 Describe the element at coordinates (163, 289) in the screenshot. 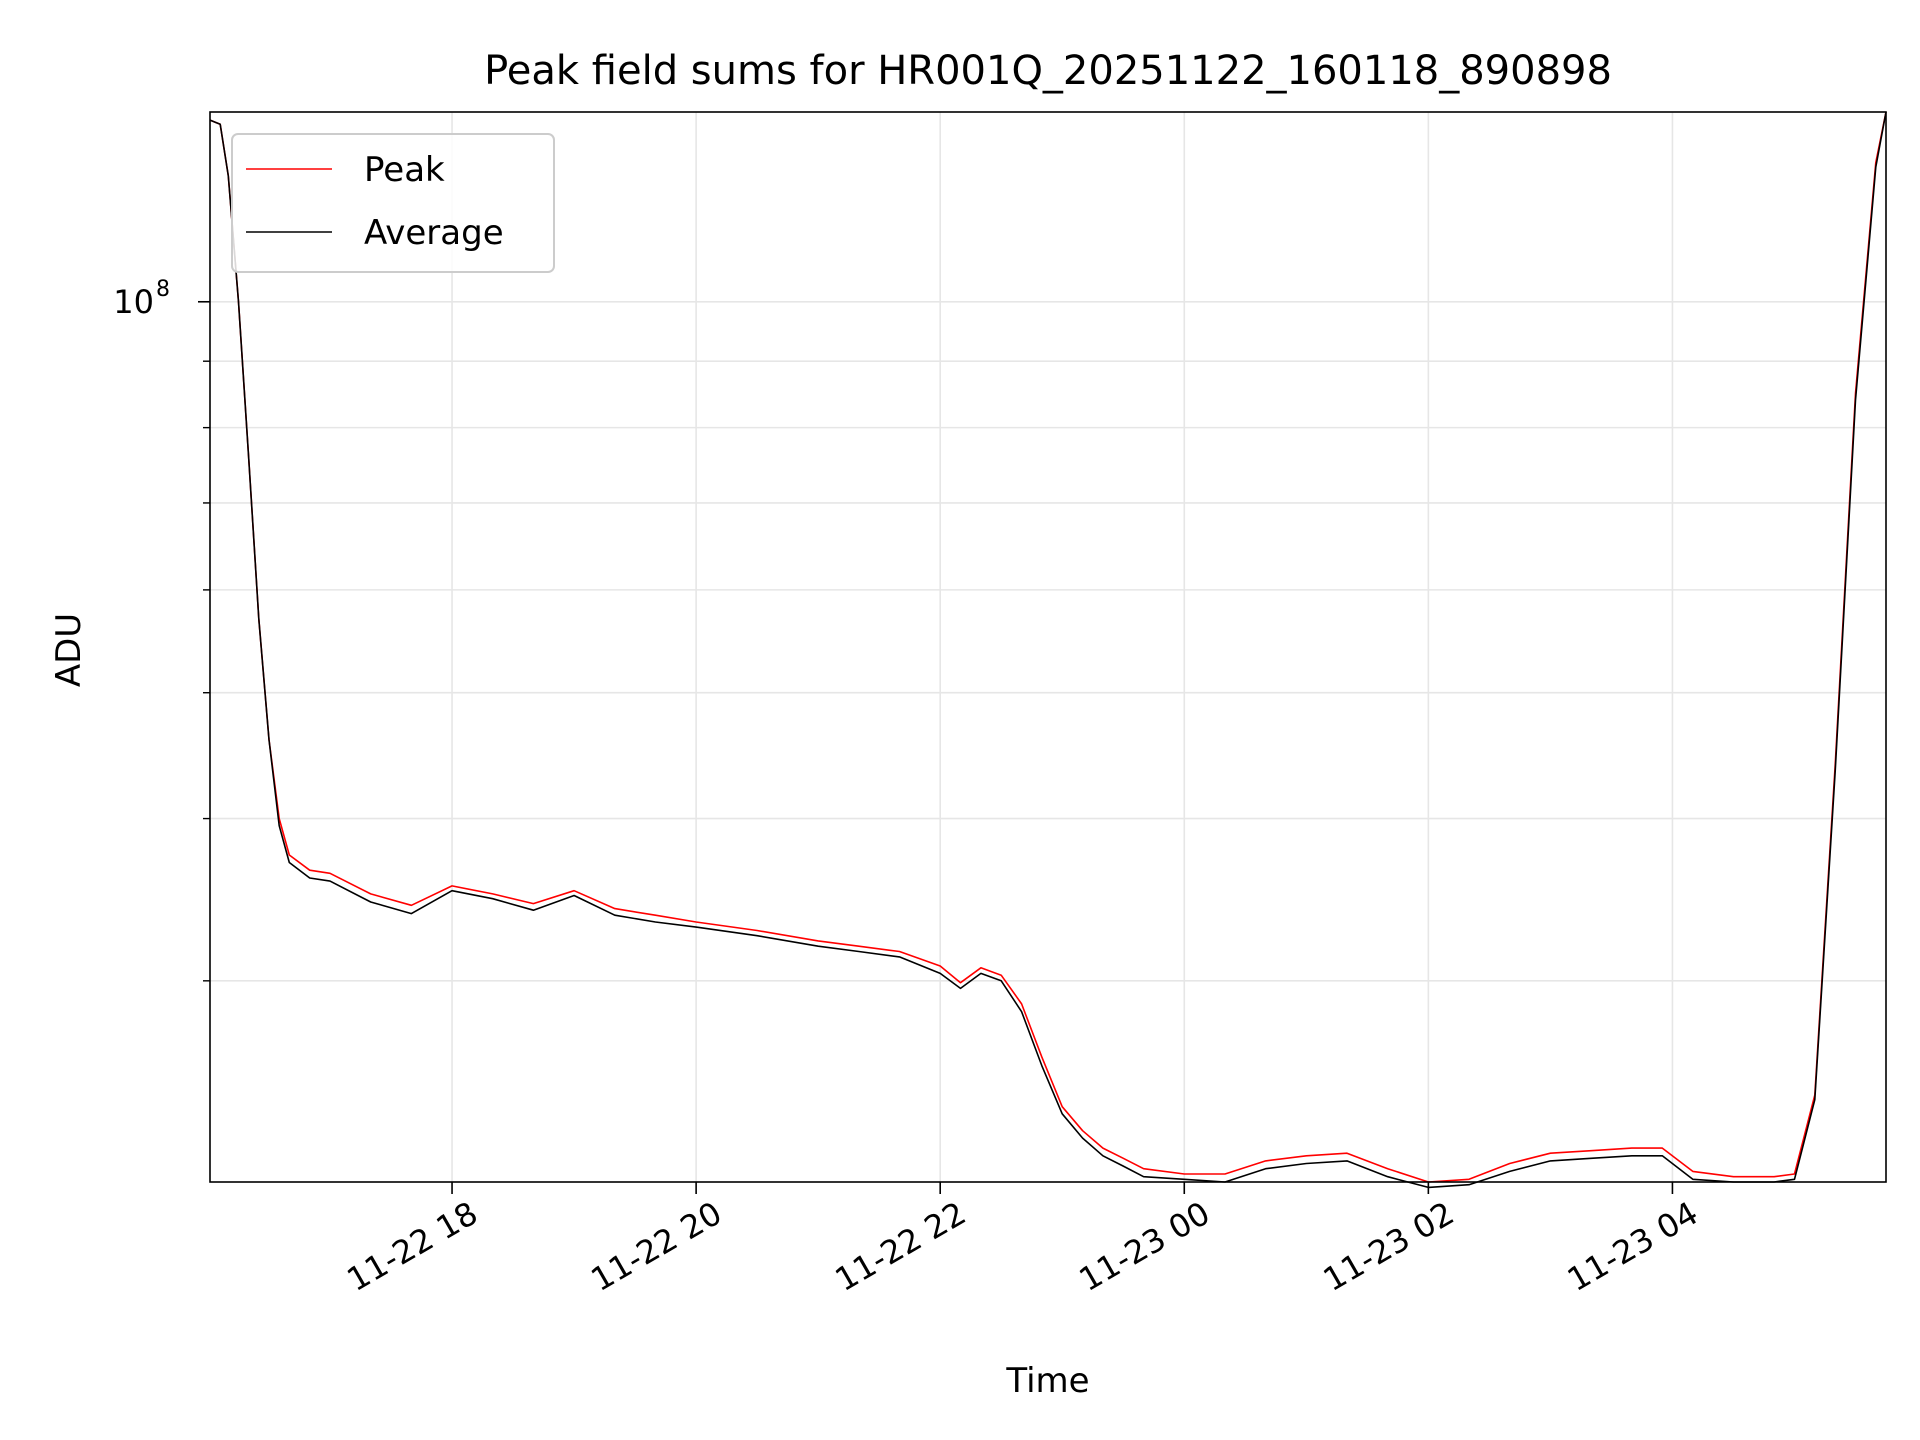

I see `y-tick-label-exponent: 8` at that location.